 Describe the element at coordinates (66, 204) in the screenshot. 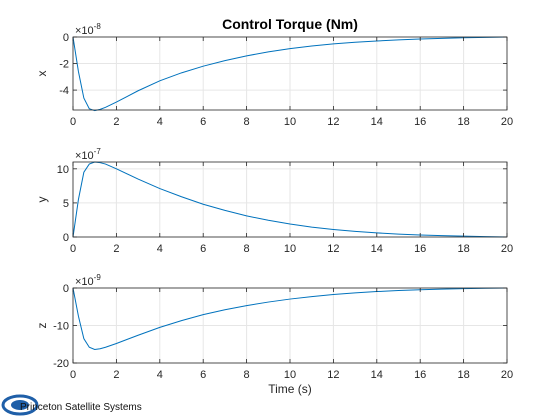

I see `y-tick-label: 5` at that location.